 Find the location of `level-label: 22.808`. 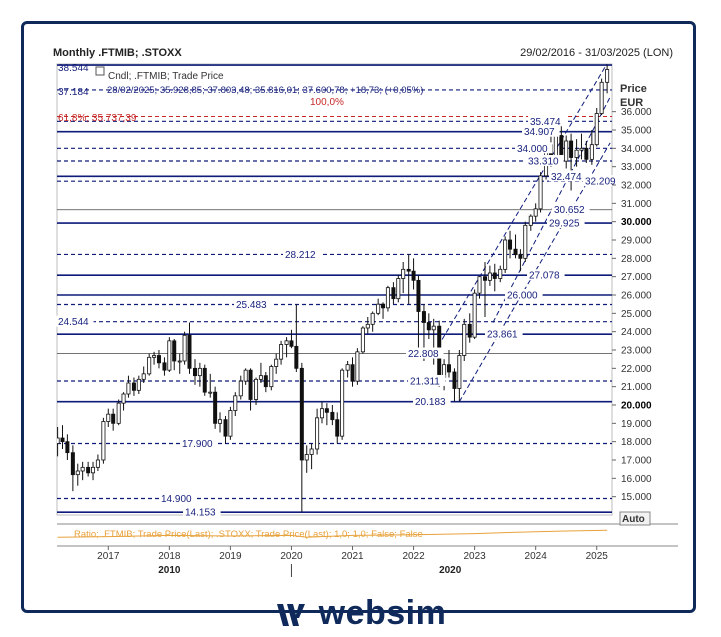

level-label: 22.808 is located at coordinates (423, 354).